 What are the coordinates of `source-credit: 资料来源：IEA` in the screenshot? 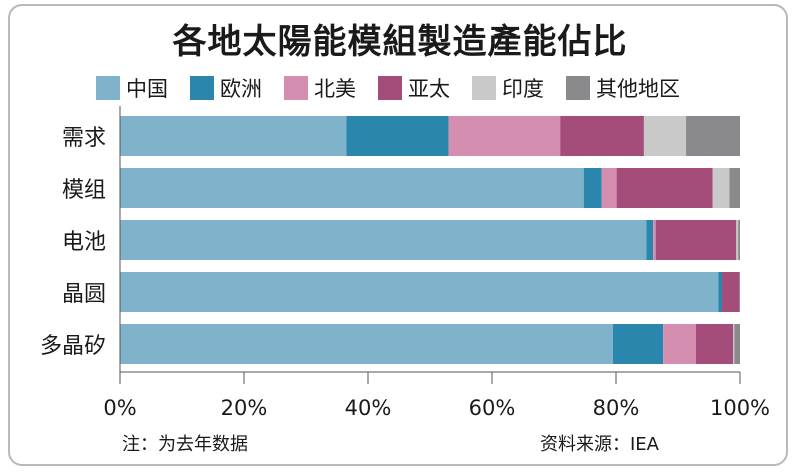 It's located at (599, 444).